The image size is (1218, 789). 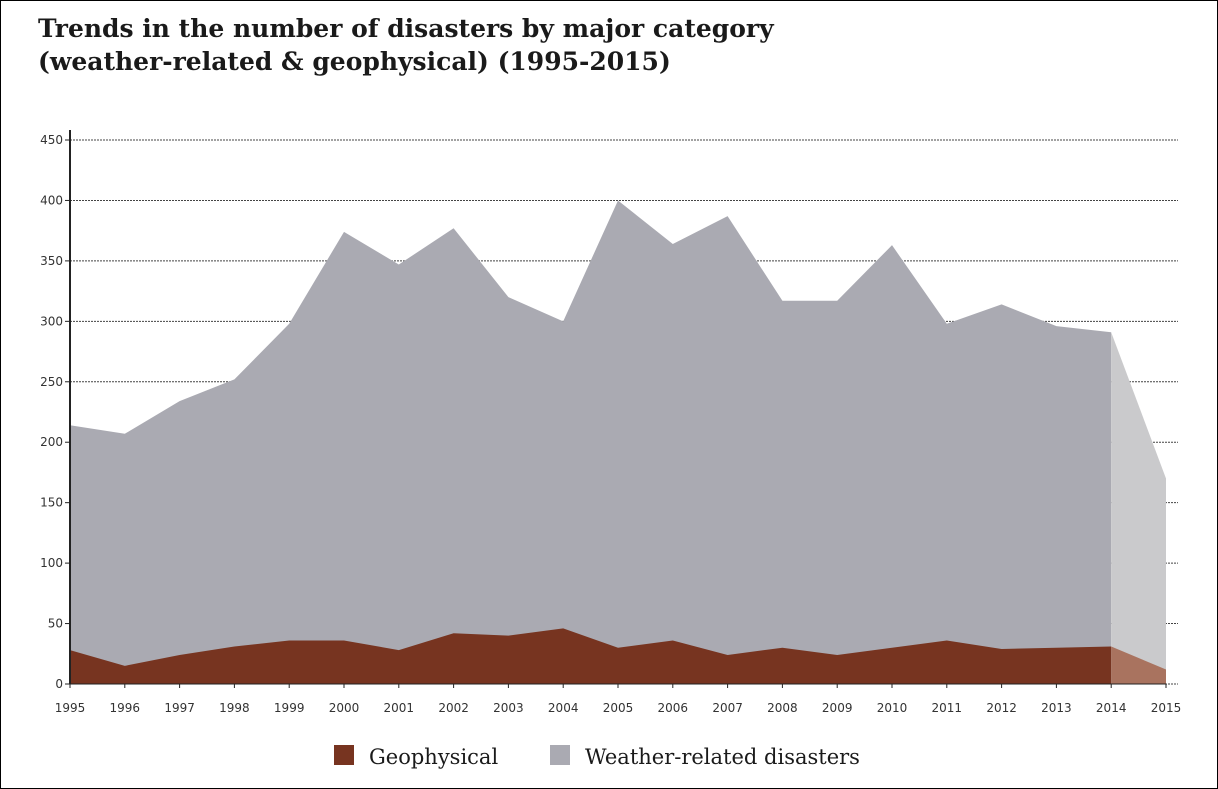 I want to click on geophysical-area-2014-2015, so click(x=1138, y=665).